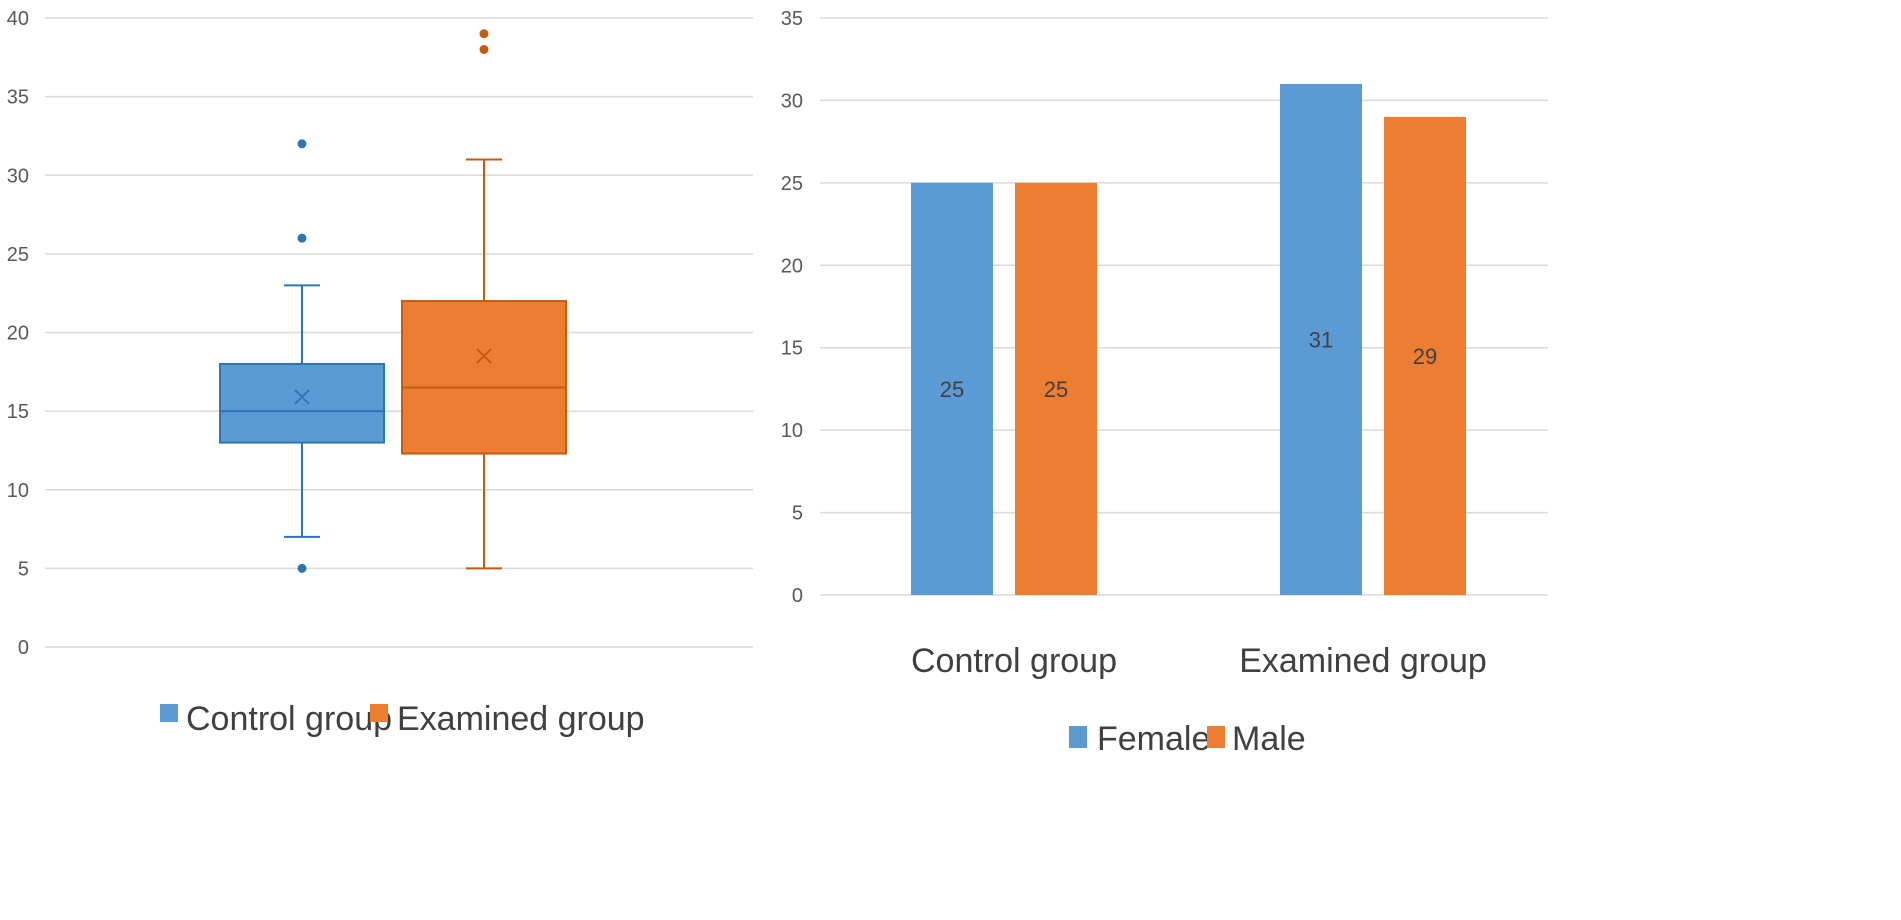  What do you see at coordinates (1269, 739) in the screenshot?
I see `legend-label-male: Male` at bounding box center [1269, 739].